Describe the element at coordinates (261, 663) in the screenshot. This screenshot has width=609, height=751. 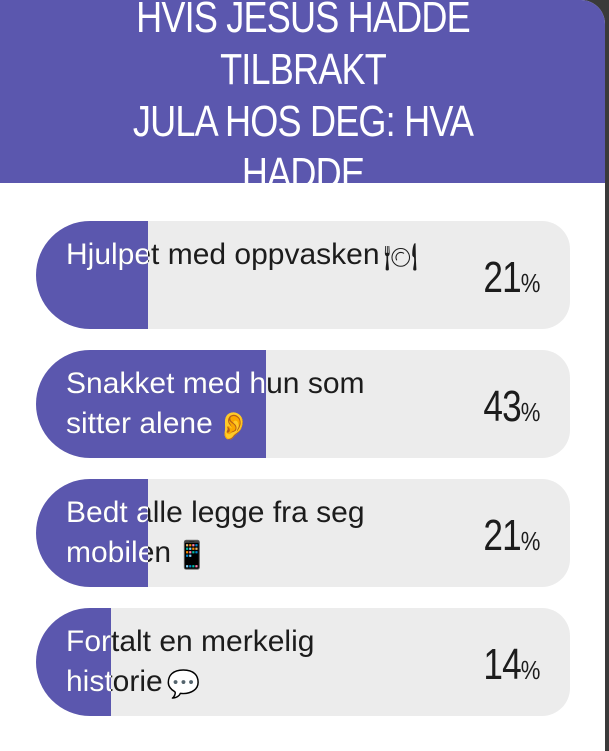
I see `poll-option-4-text: Fortalt en merkelig historie 💬` at that location.